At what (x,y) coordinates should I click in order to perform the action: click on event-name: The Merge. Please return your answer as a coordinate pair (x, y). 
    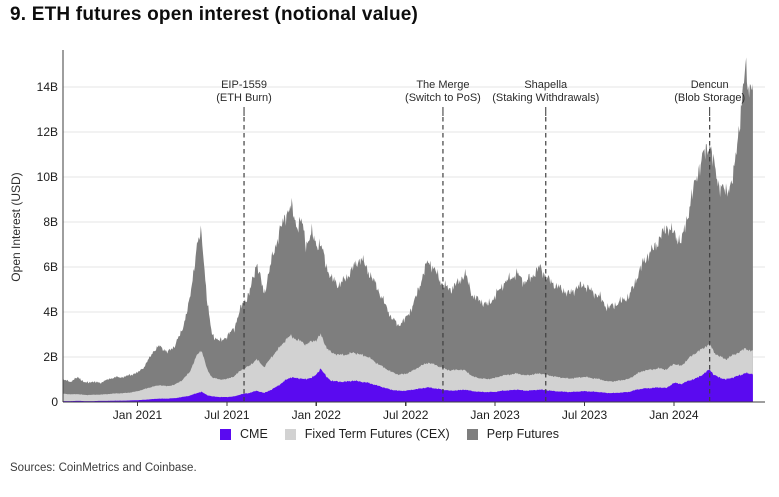
    Looking at the image, I should click on (443, 85).